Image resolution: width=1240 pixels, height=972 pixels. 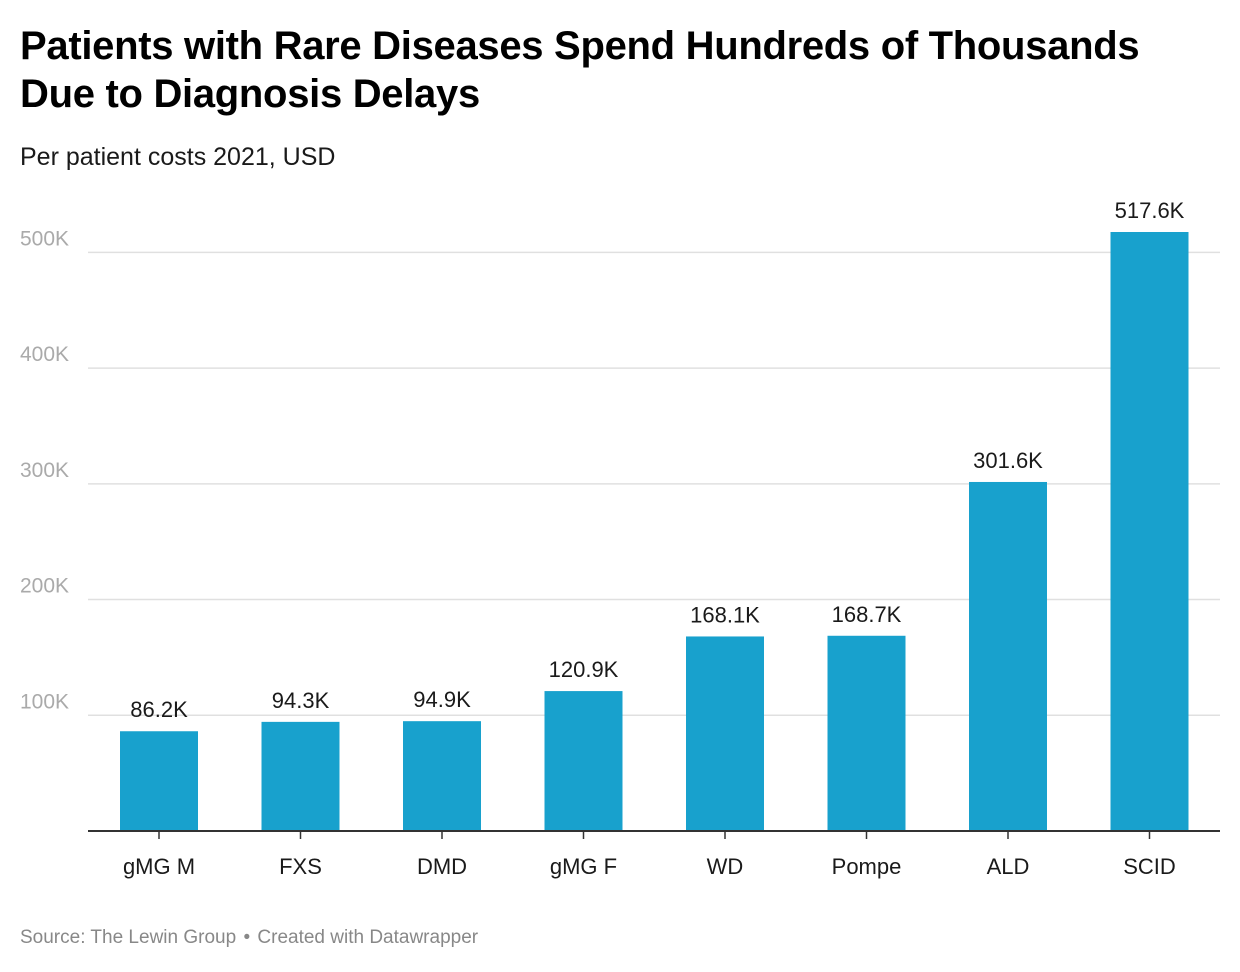 I want to click on x-tick-label: WD, so click(x=725, y=866).